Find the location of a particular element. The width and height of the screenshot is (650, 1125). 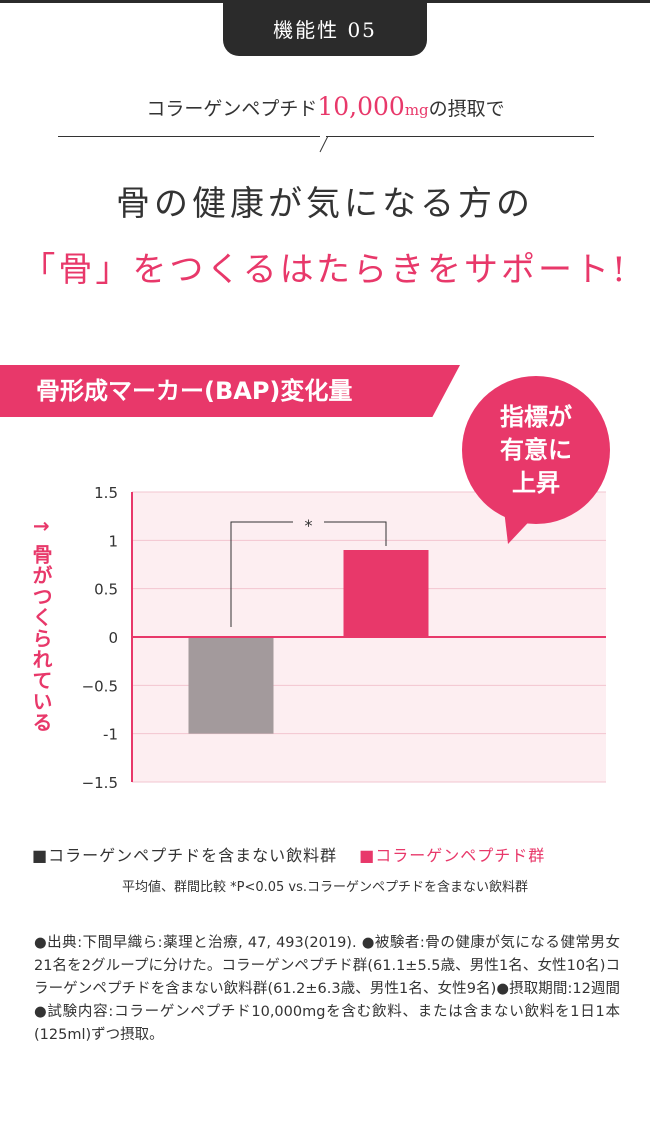

subtitle-rule-right is located at coordinates (460, 136).